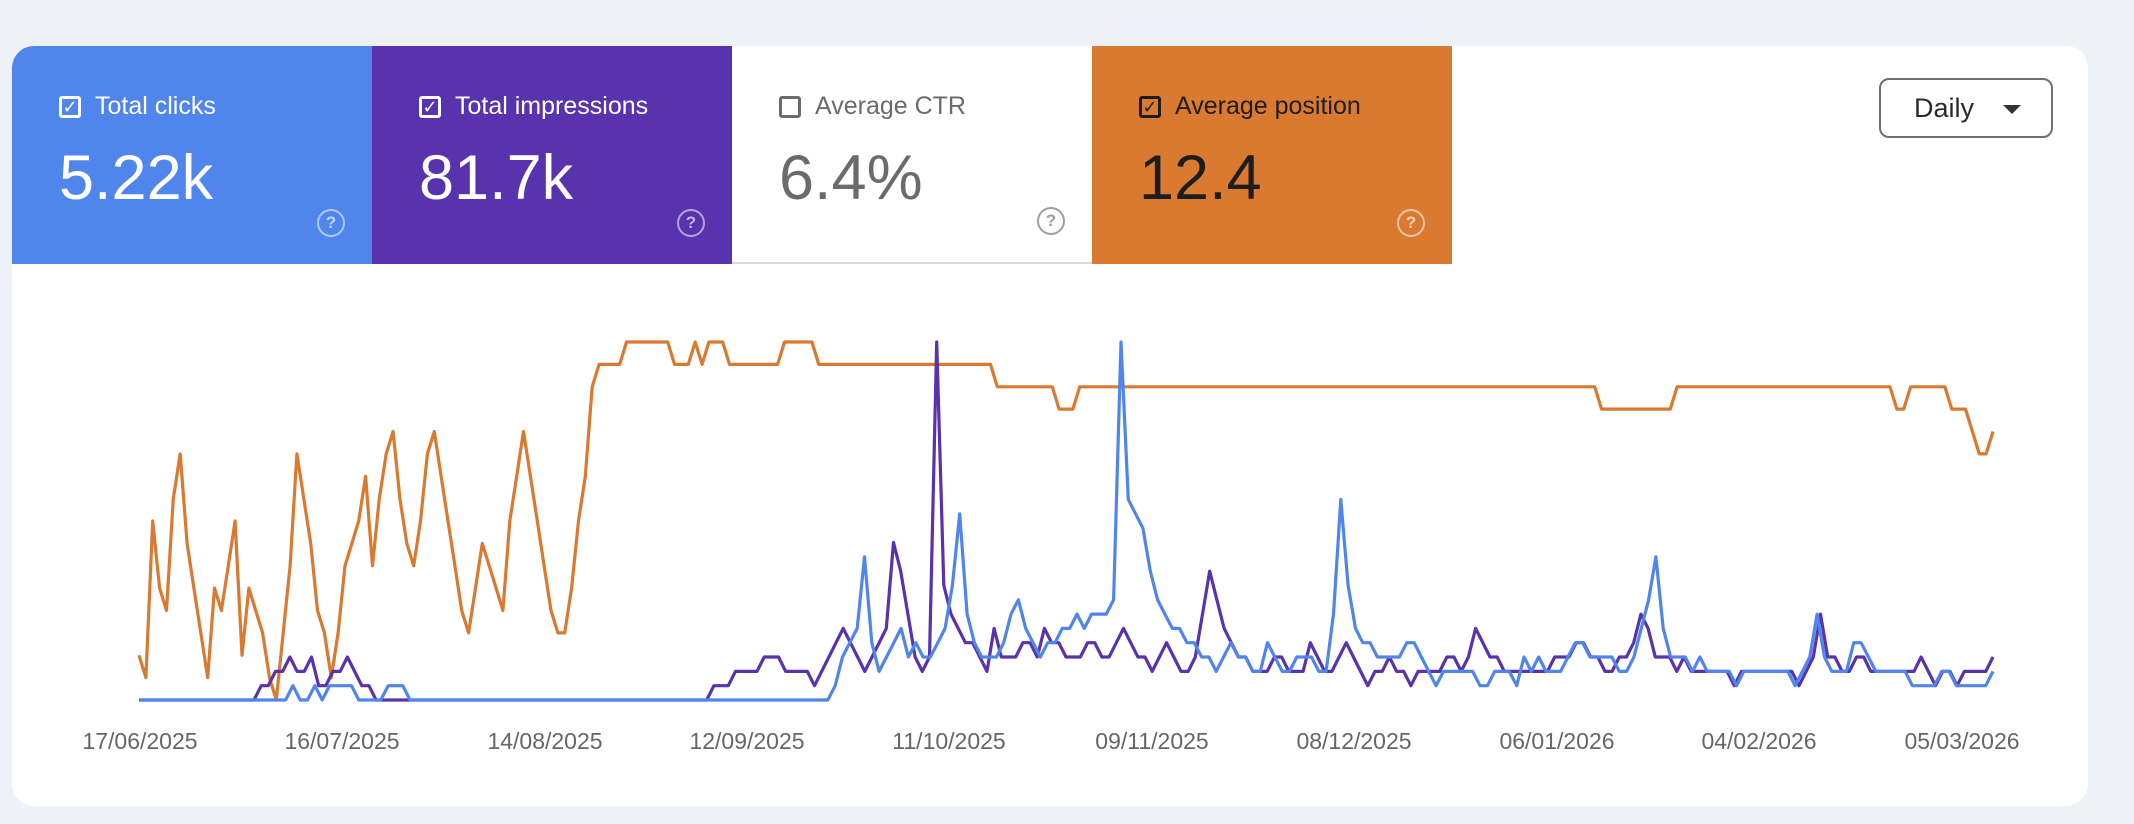 The width and height of the screenshot is (2134, 824). Describe the element at coordinates (2012, 109) in the screenshot. I see `dropdown-caret-icon` at that location.